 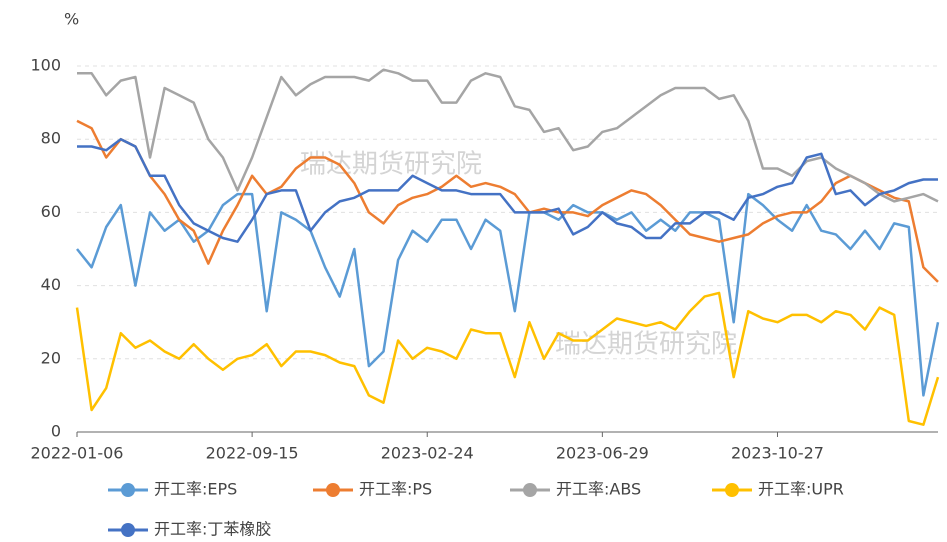 I want to click on x-tick-label: 2023-06-29, so click(x=602, y=453).